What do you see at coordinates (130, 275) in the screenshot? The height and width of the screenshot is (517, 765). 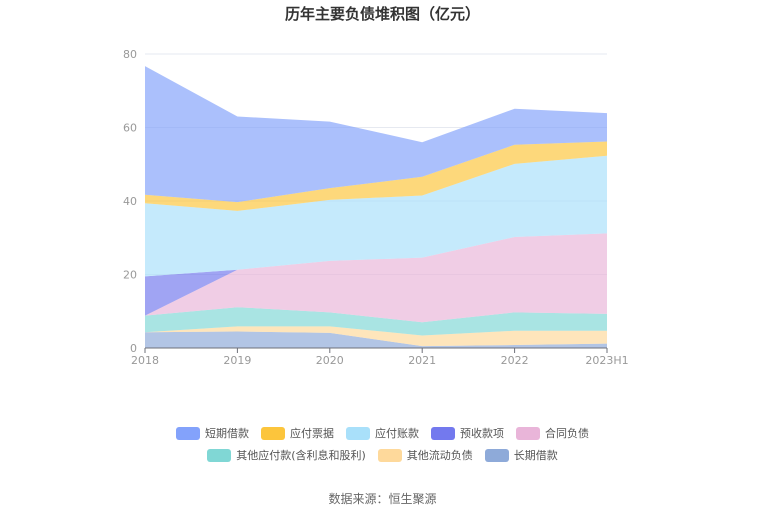 I see `y-tick-label: 20` at bounding box center [130, 275].